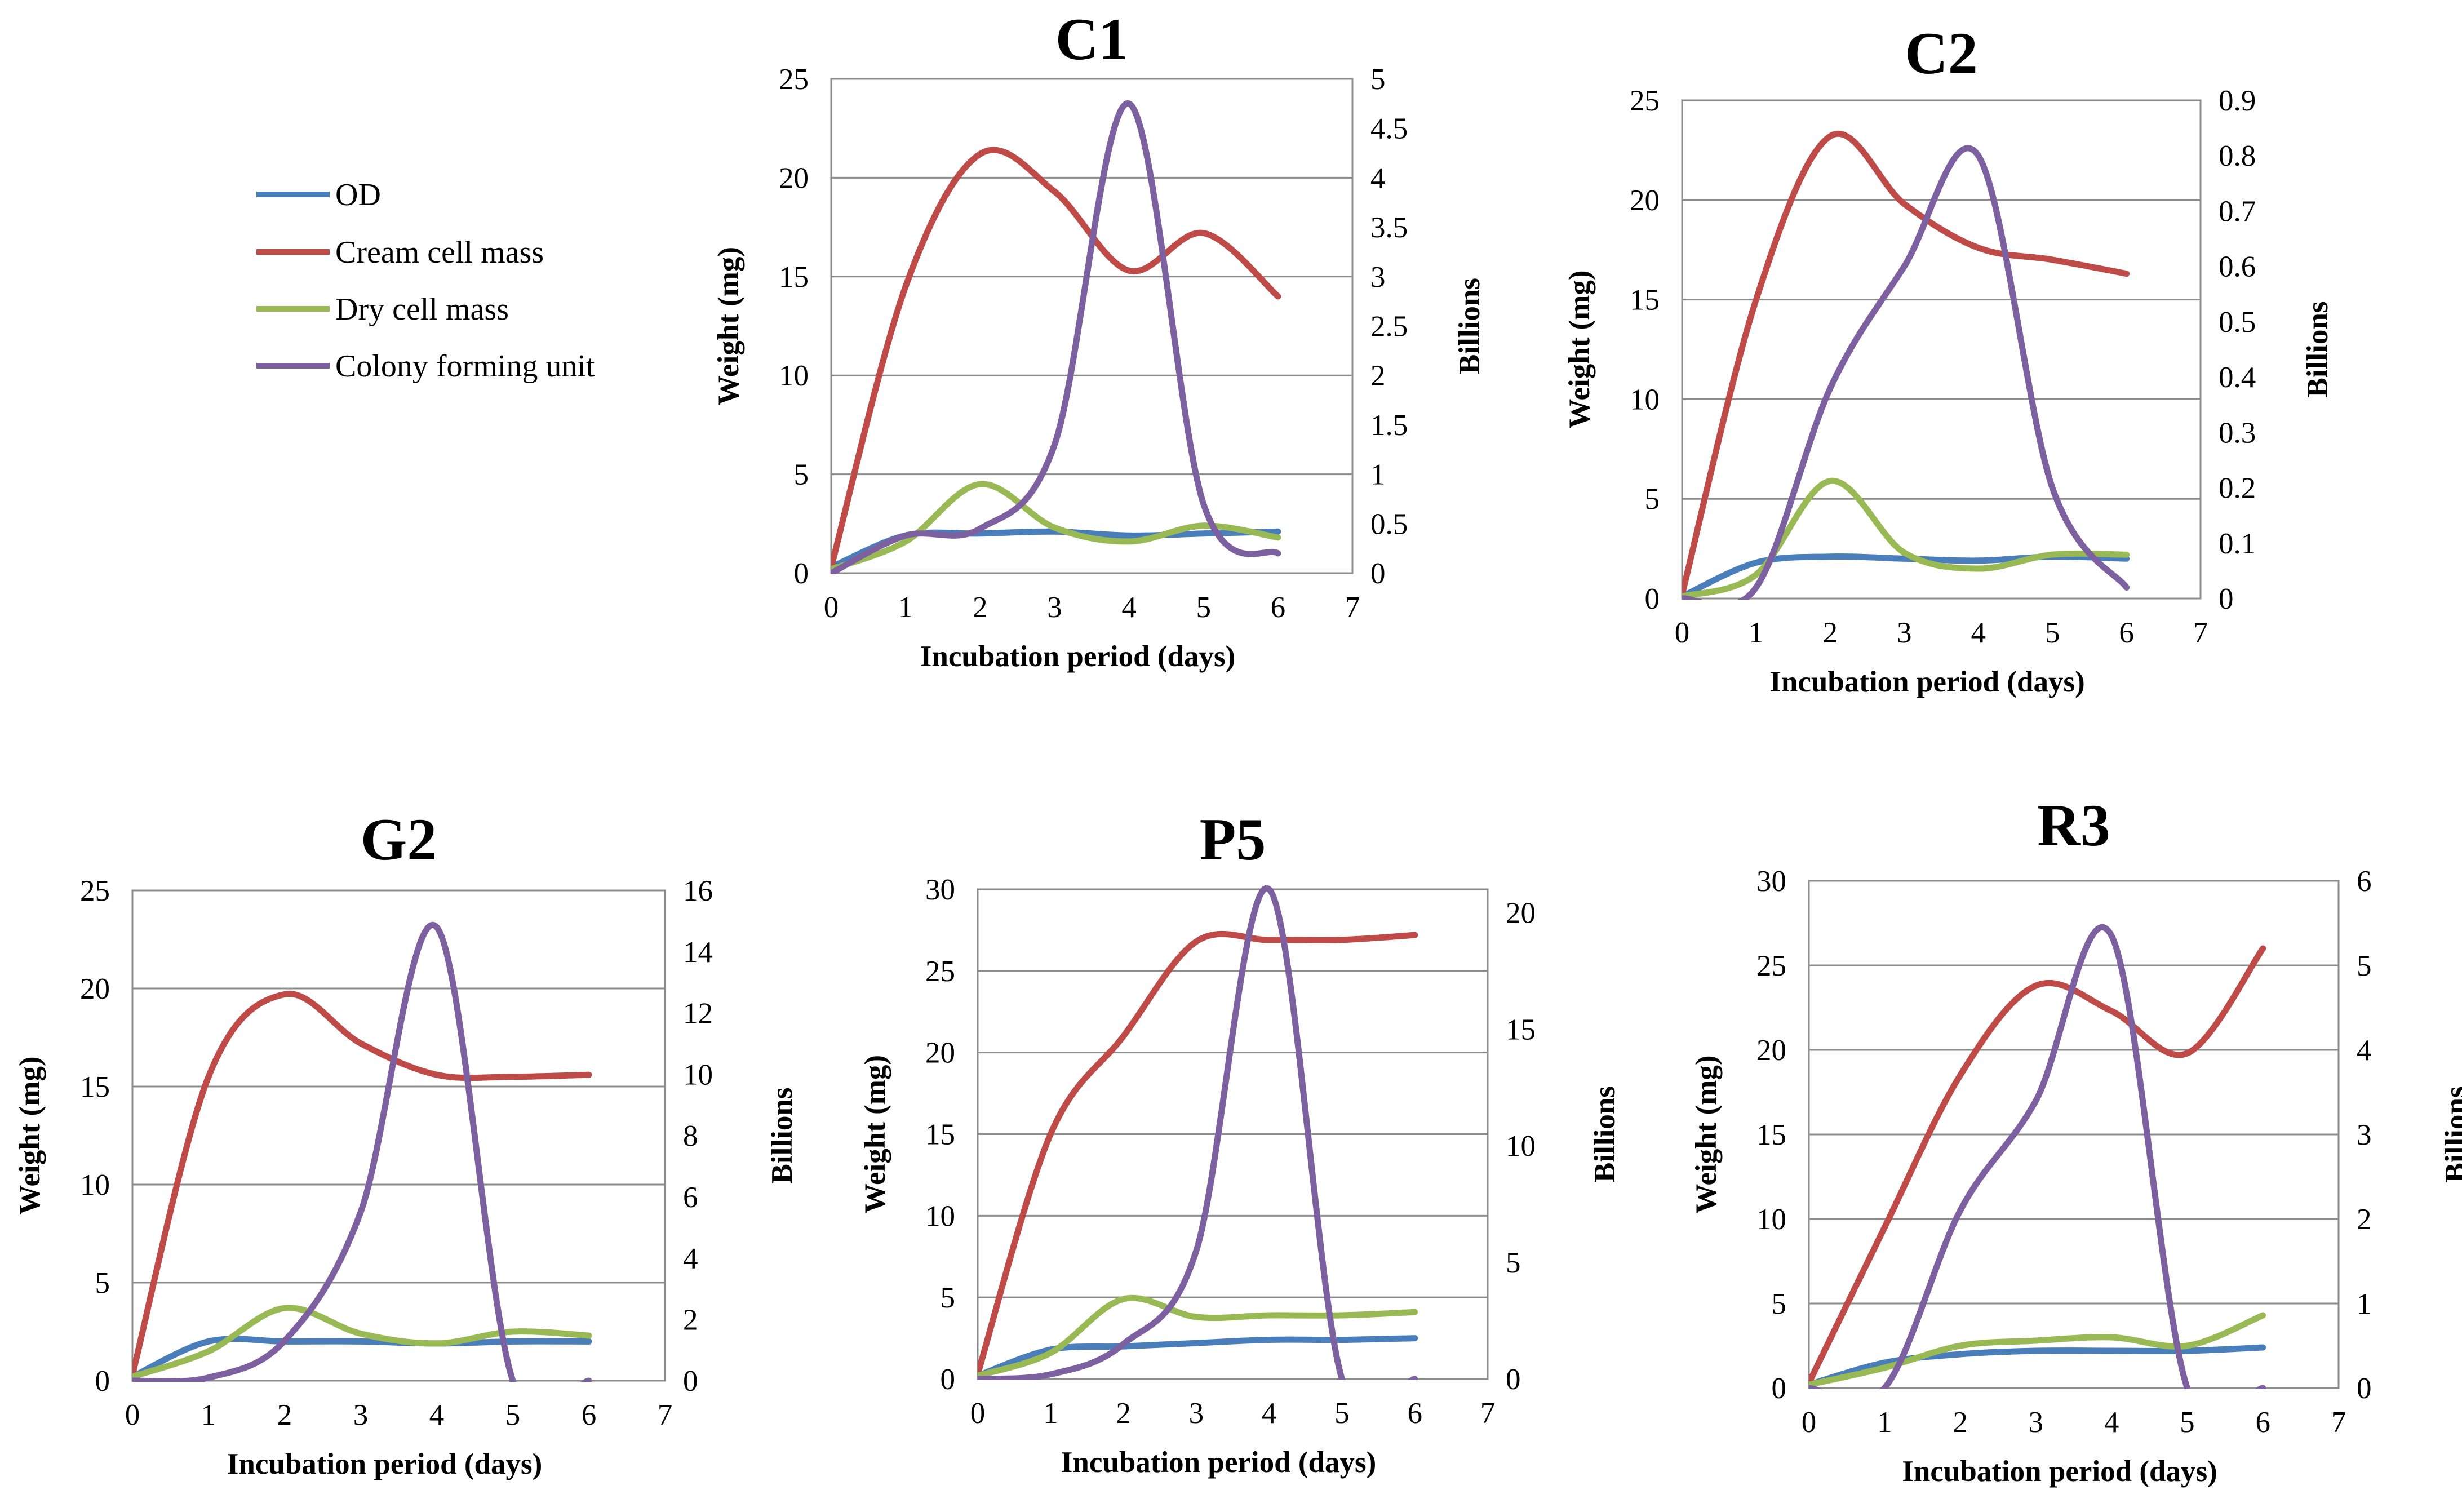  Describe the element at coordinates (2237, 432) in the screenshot. I see `y2-tick-label: 0.3` at that location.